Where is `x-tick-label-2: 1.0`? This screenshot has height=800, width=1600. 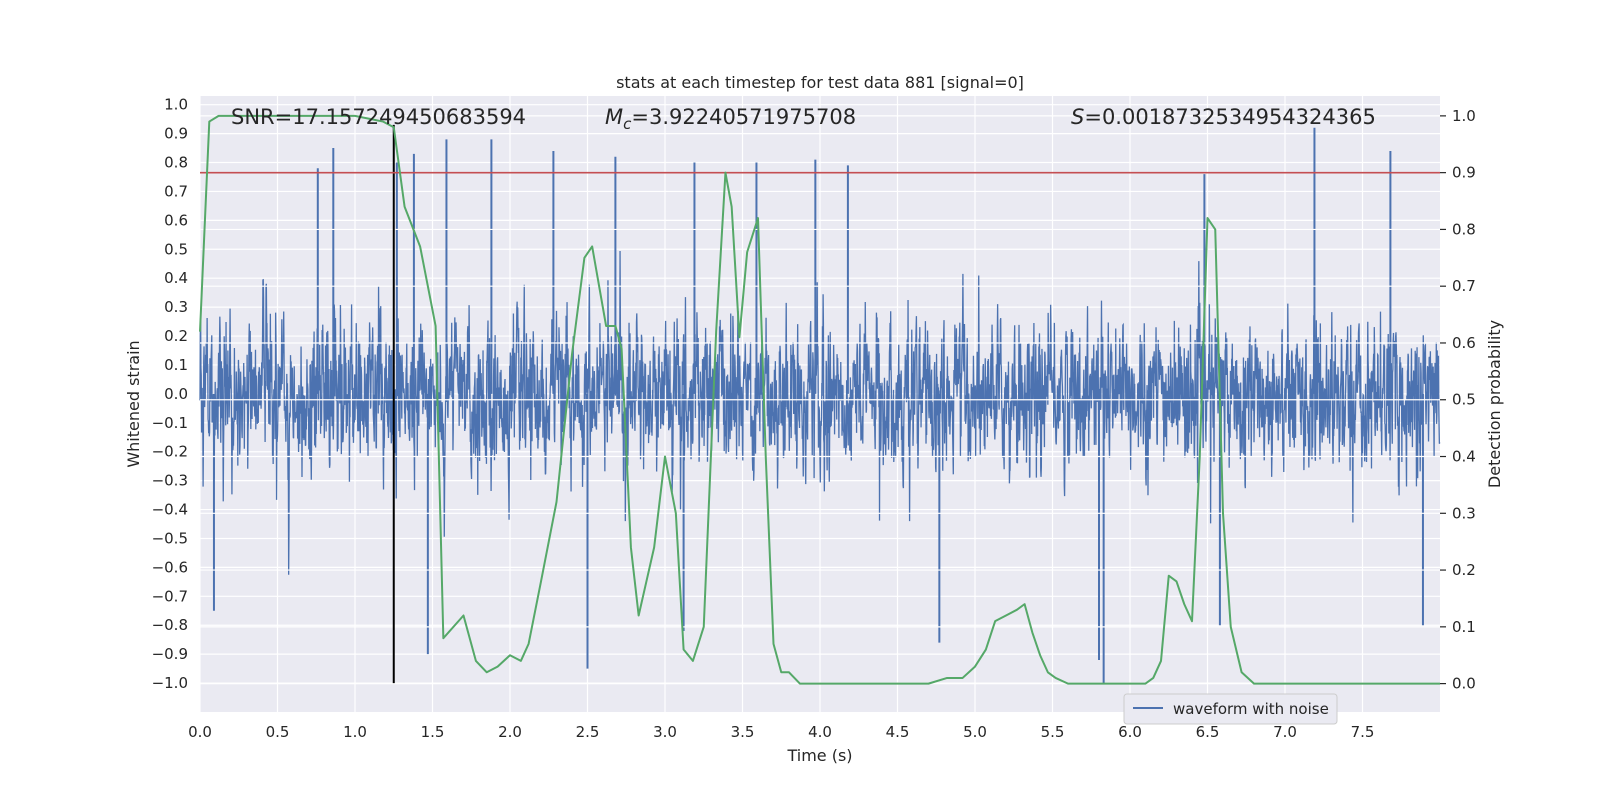
x-tick-label-2: 1.0 is located at coordinates (355, 732).